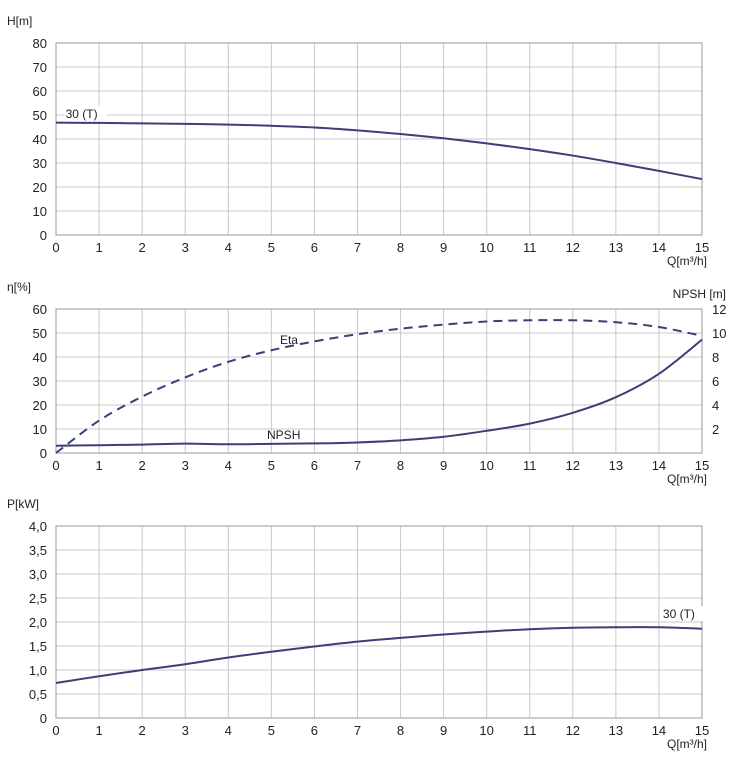  I want to click on y-tick-label: 70, so click(40, 67).